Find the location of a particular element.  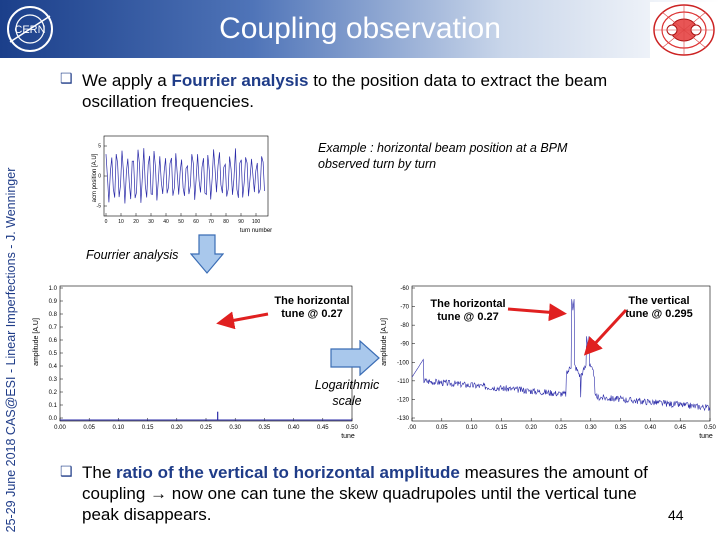

x-tick-labels: 0 10 20 30 40 50 60 70 80 90 100 is located at coordinates (183, 219).